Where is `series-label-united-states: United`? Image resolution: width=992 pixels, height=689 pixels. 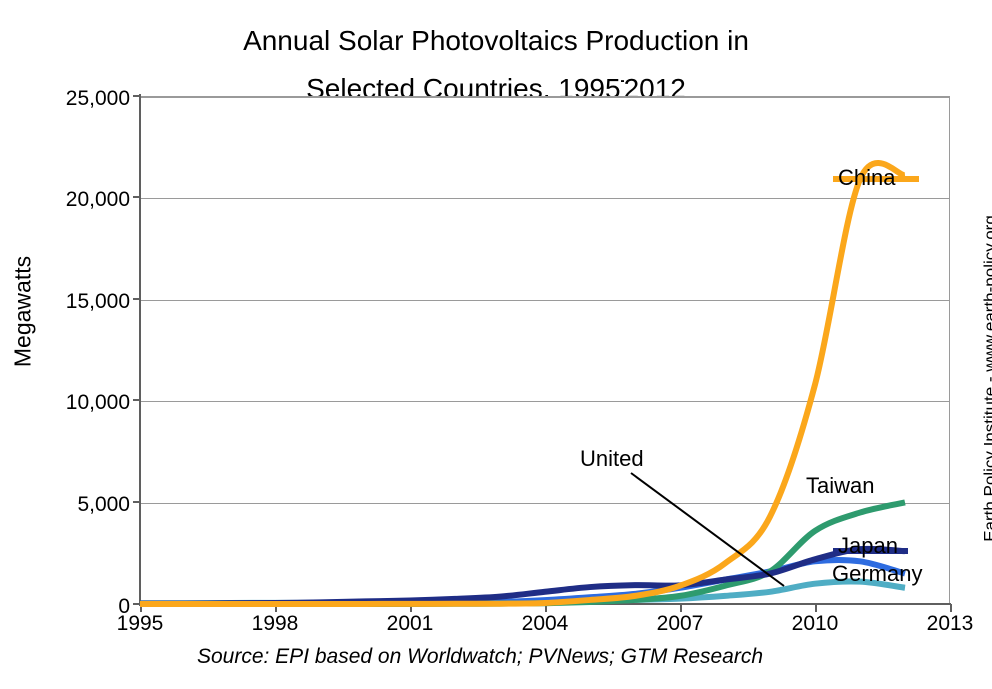
series-label-united-states: United is located at coordinates (612, 458).